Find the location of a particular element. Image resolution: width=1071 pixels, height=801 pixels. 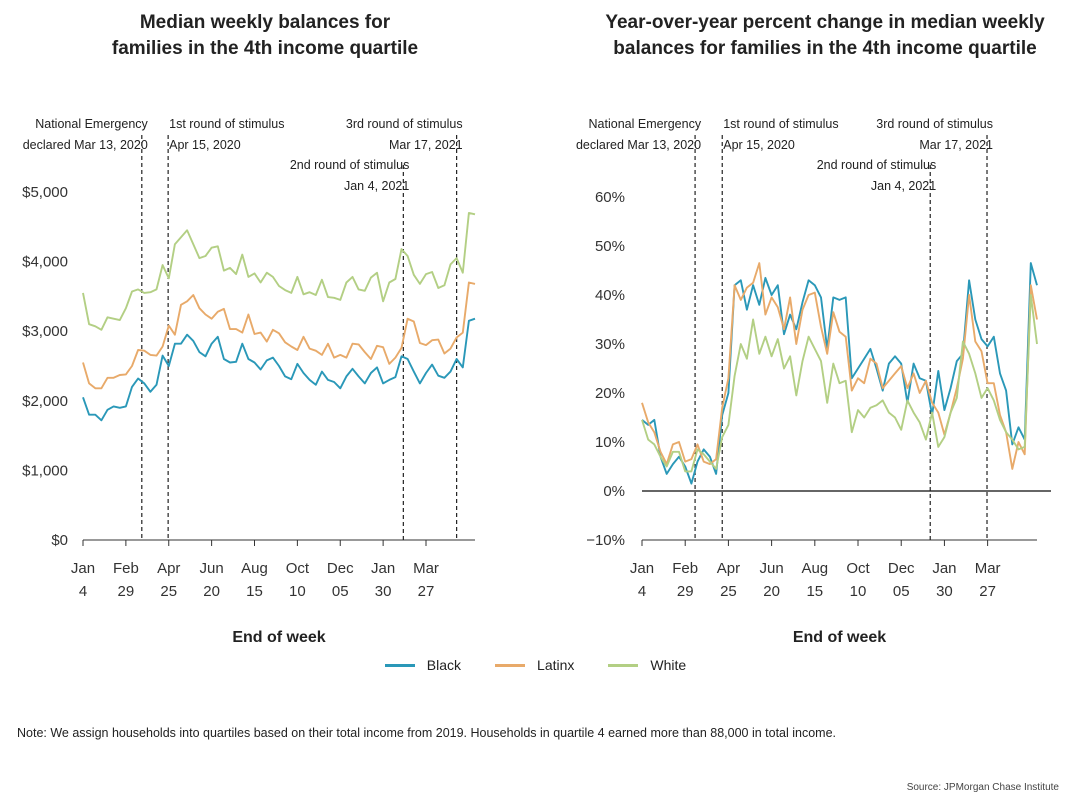

y-tick-label: 0% is located at coordinates (614, 491).